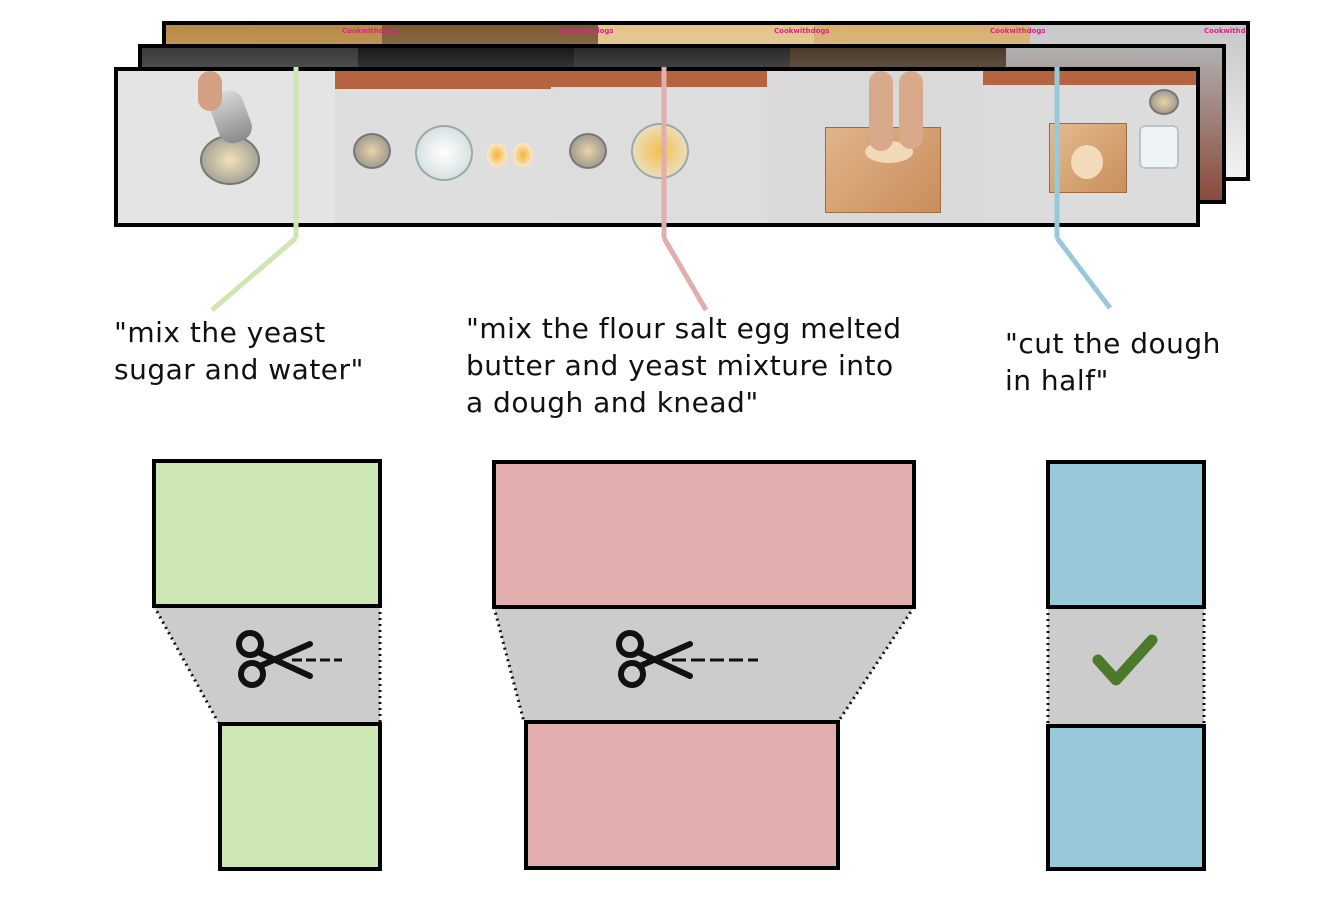 The image size is (1338, 900). Describe the element at coordinates (300, 796) in the screenshot. I see `green-segment-bottom` at that location.